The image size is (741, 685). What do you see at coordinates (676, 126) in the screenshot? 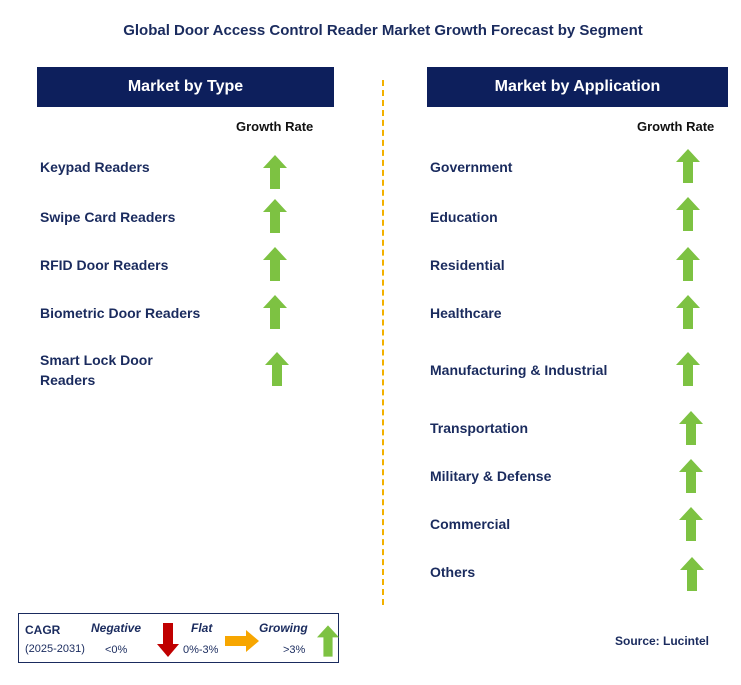
I see `application-growth-rate-label: Growth Rate` at bounding box center [676, 126].